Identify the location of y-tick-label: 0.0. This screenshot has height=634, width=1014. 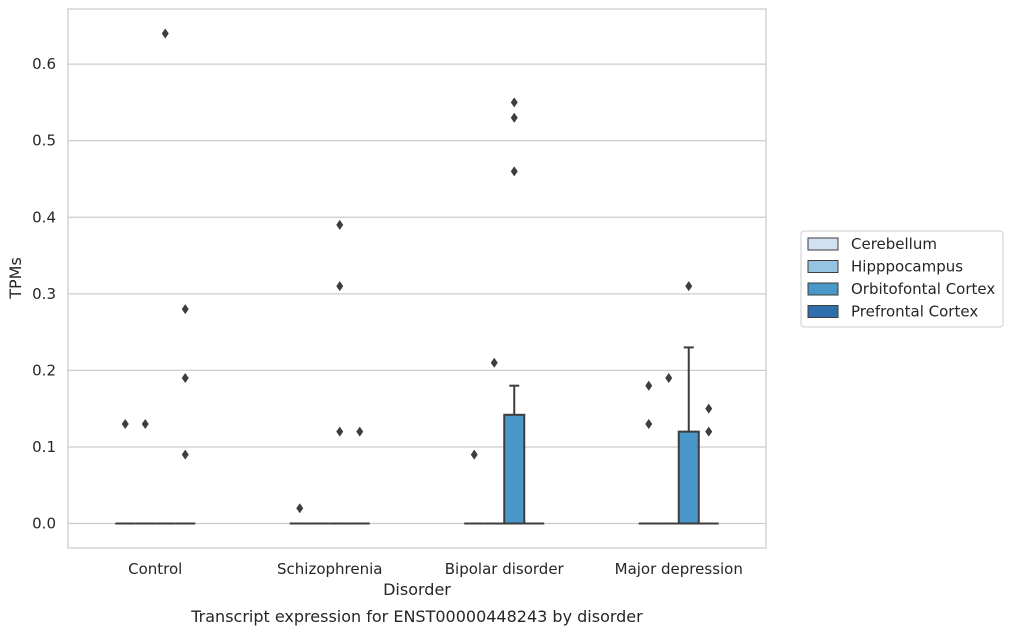
(44, 524).